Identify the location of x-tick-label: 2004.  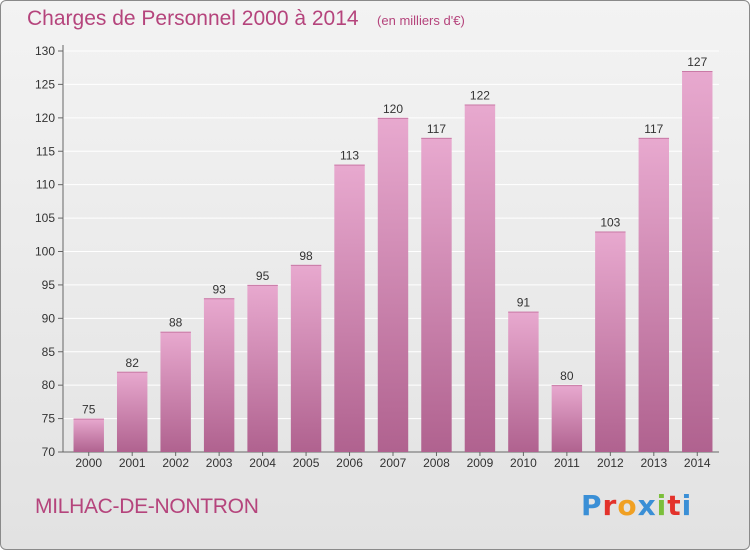
(262, 463).